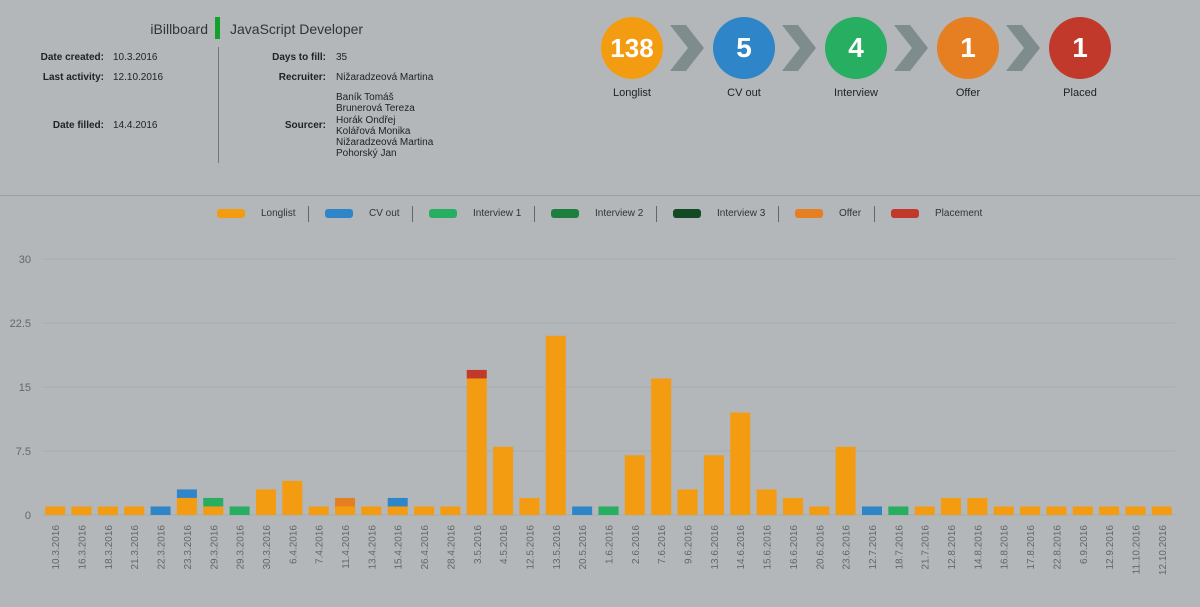 This screenshot has width=1200, height=607. I want to click on y-tick-label: 7.5, so click(23, 452).